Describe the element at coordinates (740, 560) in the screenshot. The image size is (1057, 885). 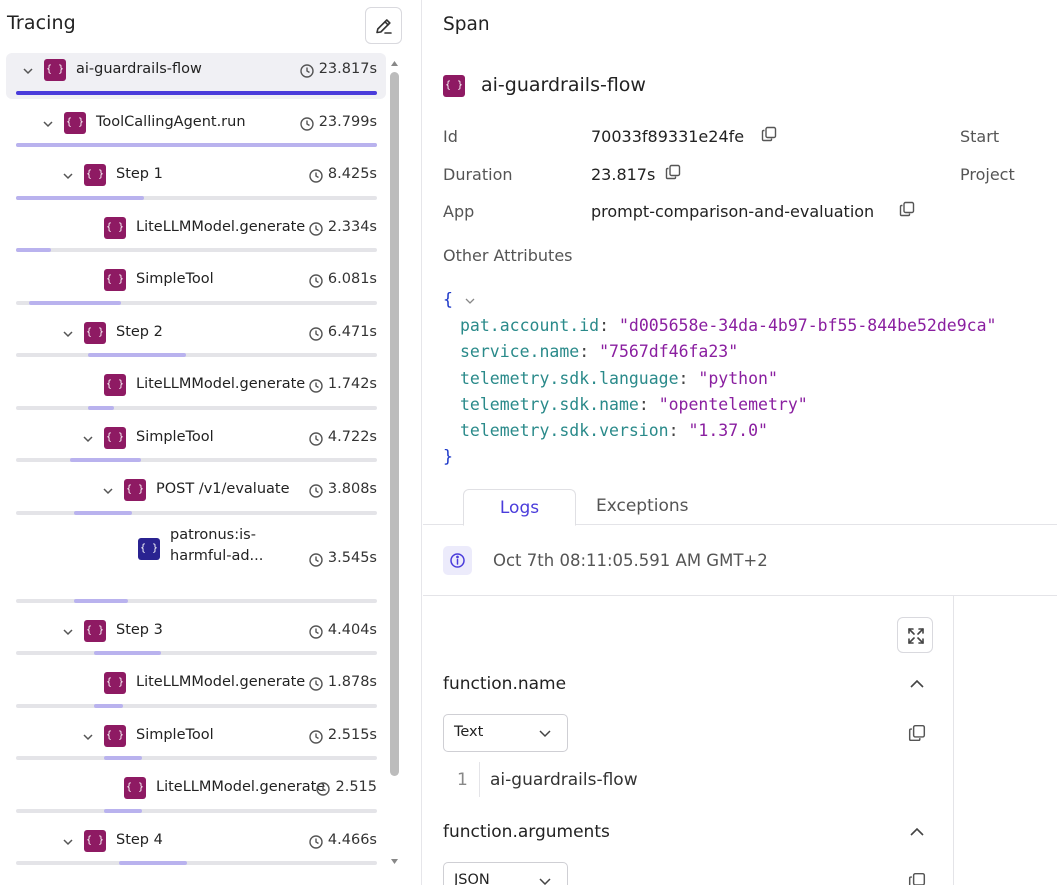
I see `log-entry: Oct 7th 08:11:05.591 AM GMT+2` at that location.